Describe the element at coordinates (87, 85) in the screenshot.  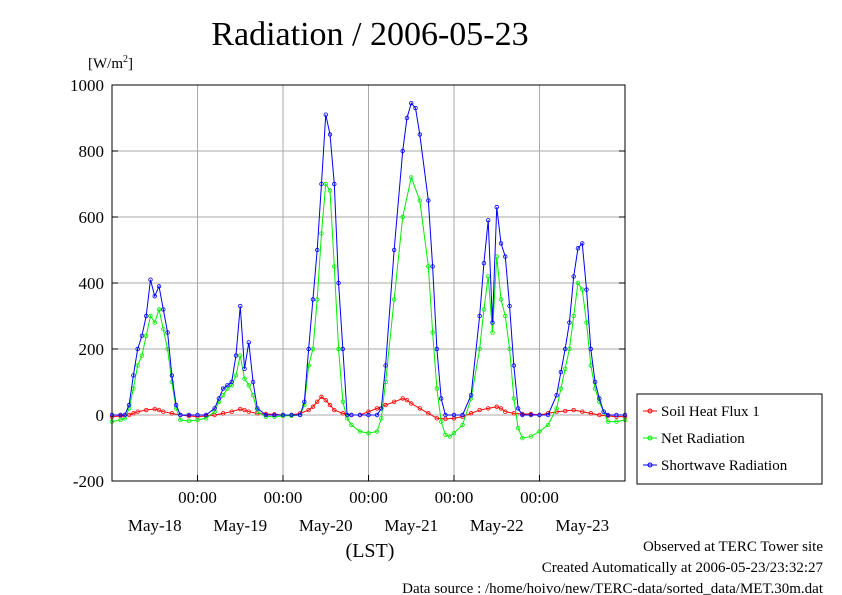
I see `y-tick-label: 1000` at that location.